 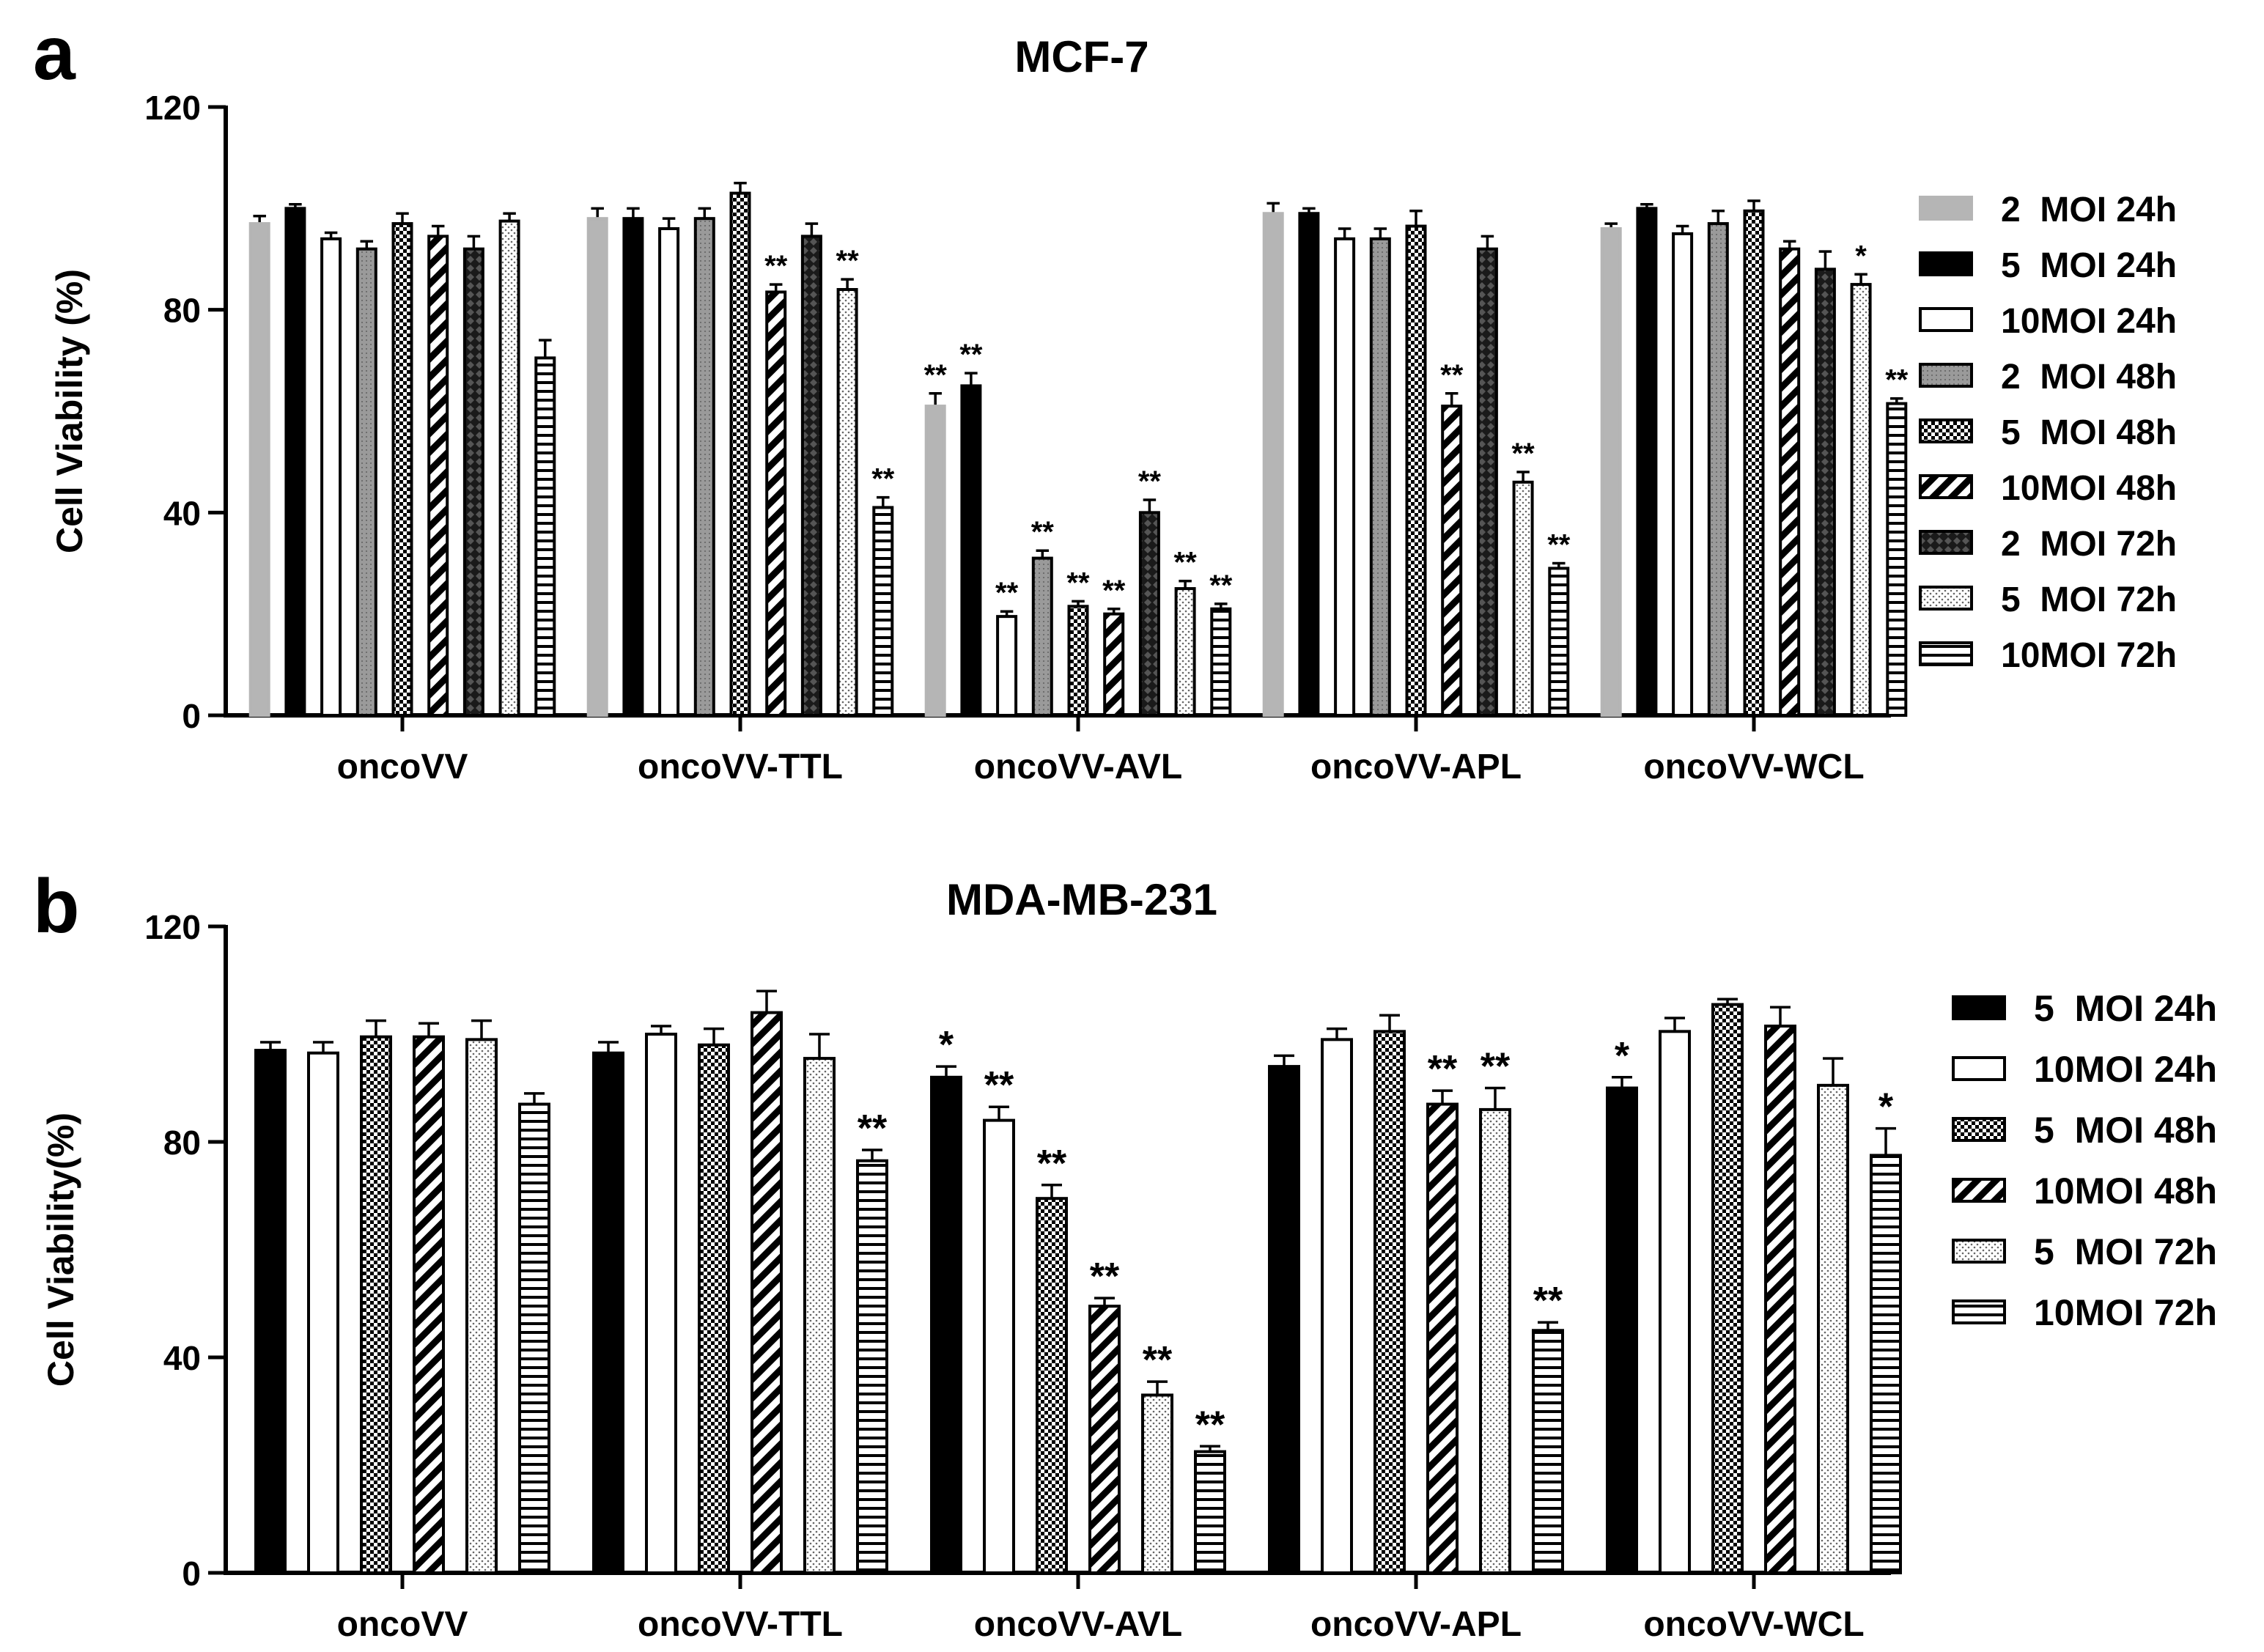 What do you see at coordinates (1416, 1624) in the screenshot?
I see `x-tick-label: oncoVV-APL` at bounding box center [1416, 1624].